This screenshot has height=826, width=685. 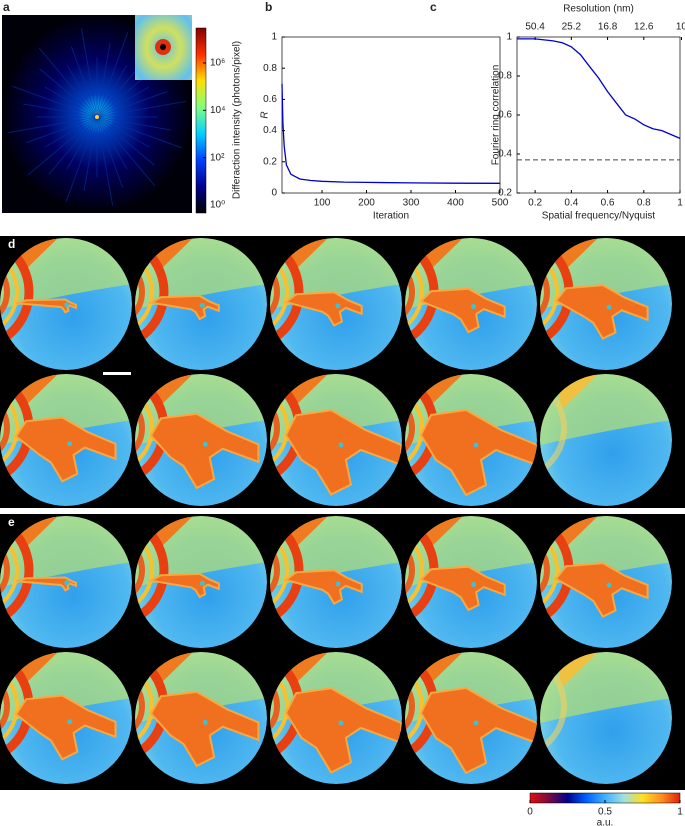 I want to click on y-axis-label: R, so click(x=265, y=114).